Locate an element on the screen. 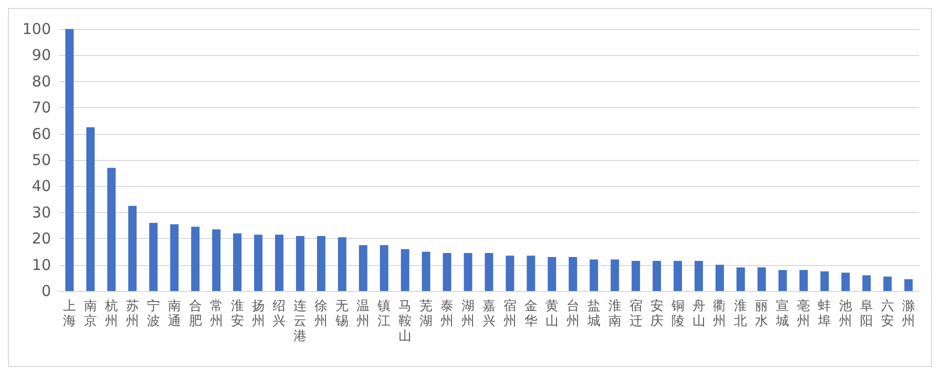 The width and height of the screenshot is (940, 375). x-tick-label: 淮南 is located at coordinates (615, 314).